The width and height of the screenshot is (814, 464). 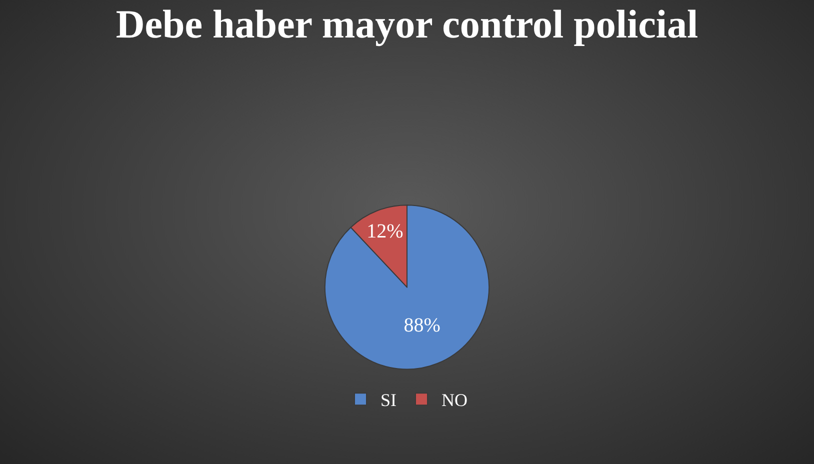 What do you see at coordinates (407, 287) in the screenshot?
I see `pie-slice` at bounding box center [407, 287].